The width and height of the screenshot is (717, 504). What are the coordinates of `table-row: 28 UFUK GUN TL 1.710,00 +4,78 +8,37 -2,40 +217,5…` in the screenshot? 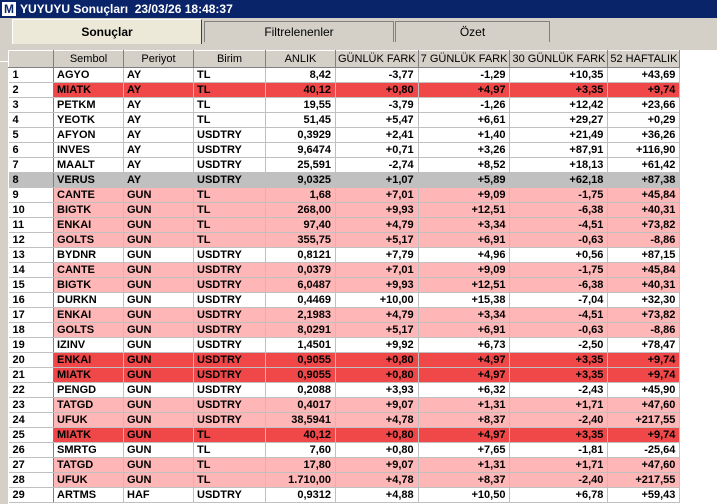 It's located at (344, 480).